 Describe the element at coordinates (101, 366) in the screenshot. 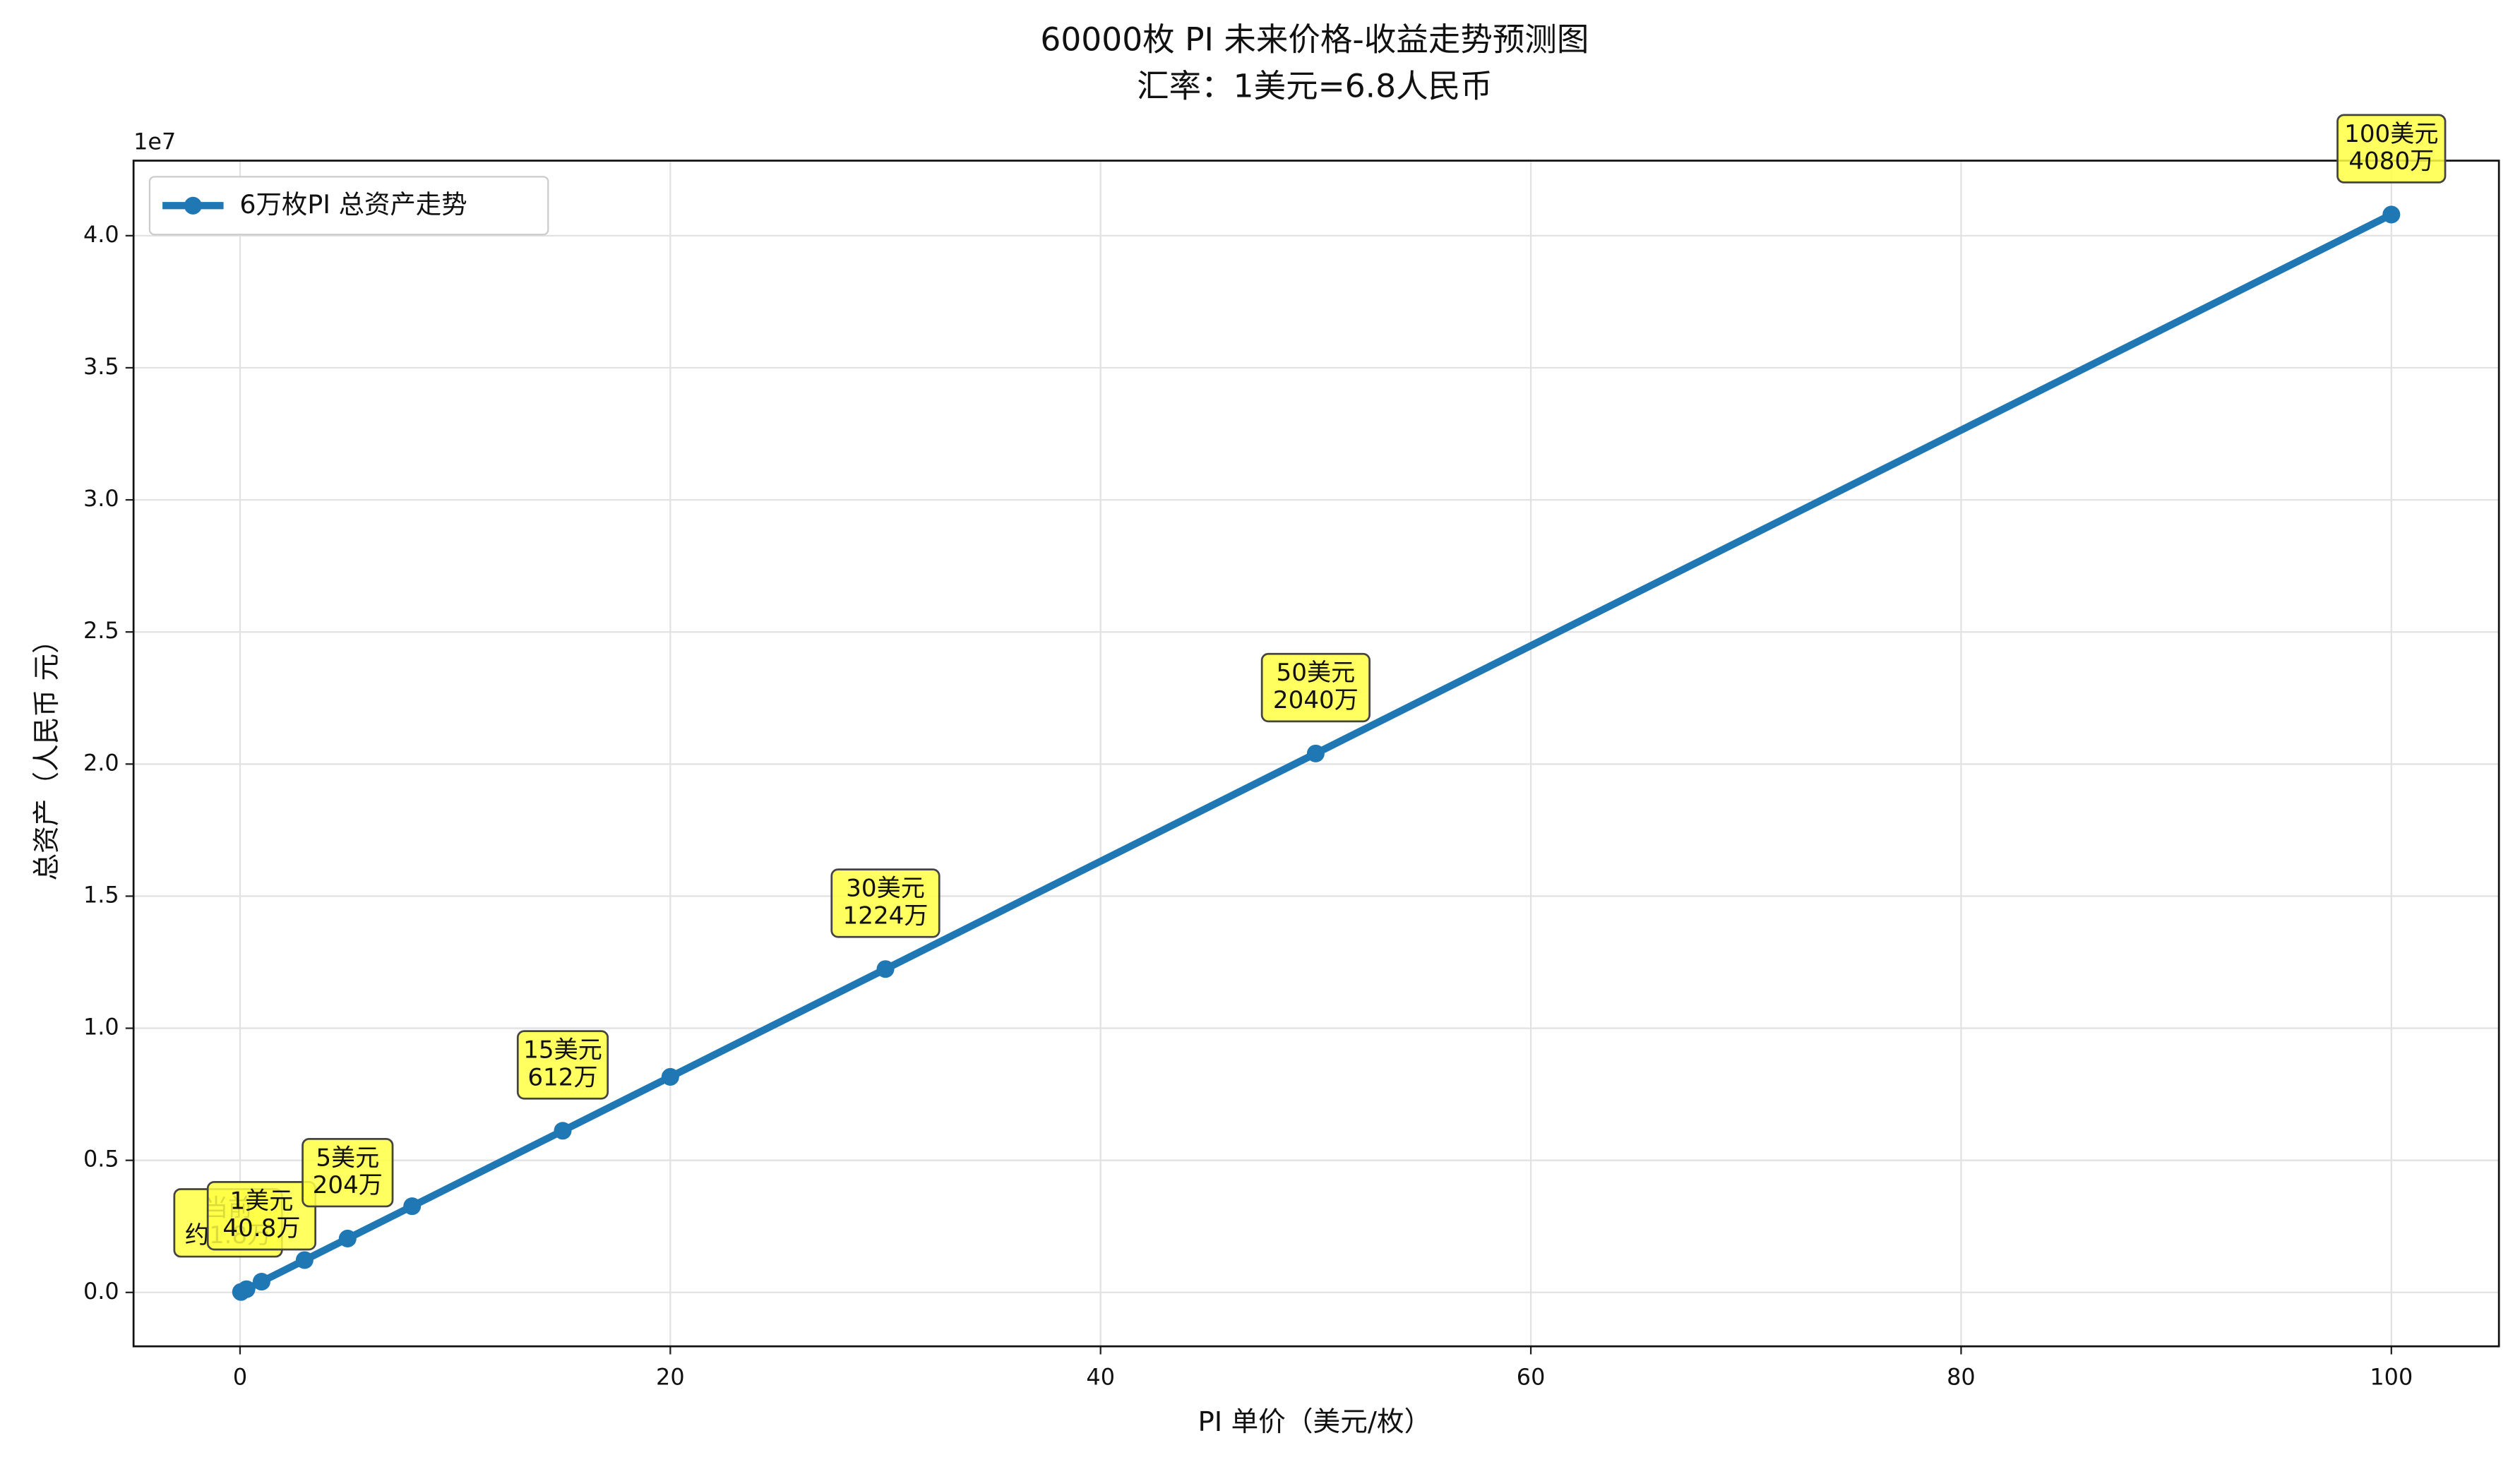

I see `y-tick-label: 3.5` at that location.